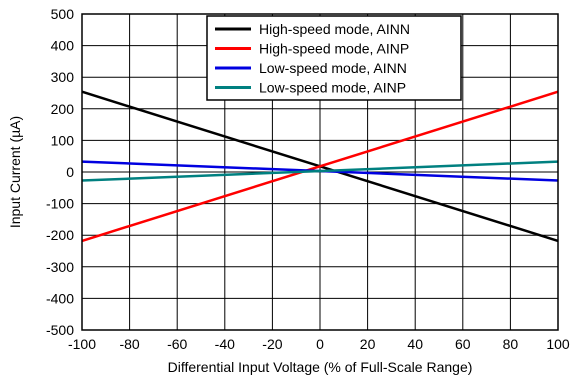  What do you see at coordinates (60, 298) in the screenshot?
I see `y-tick-label: -400` at bounding box center [60, 298].